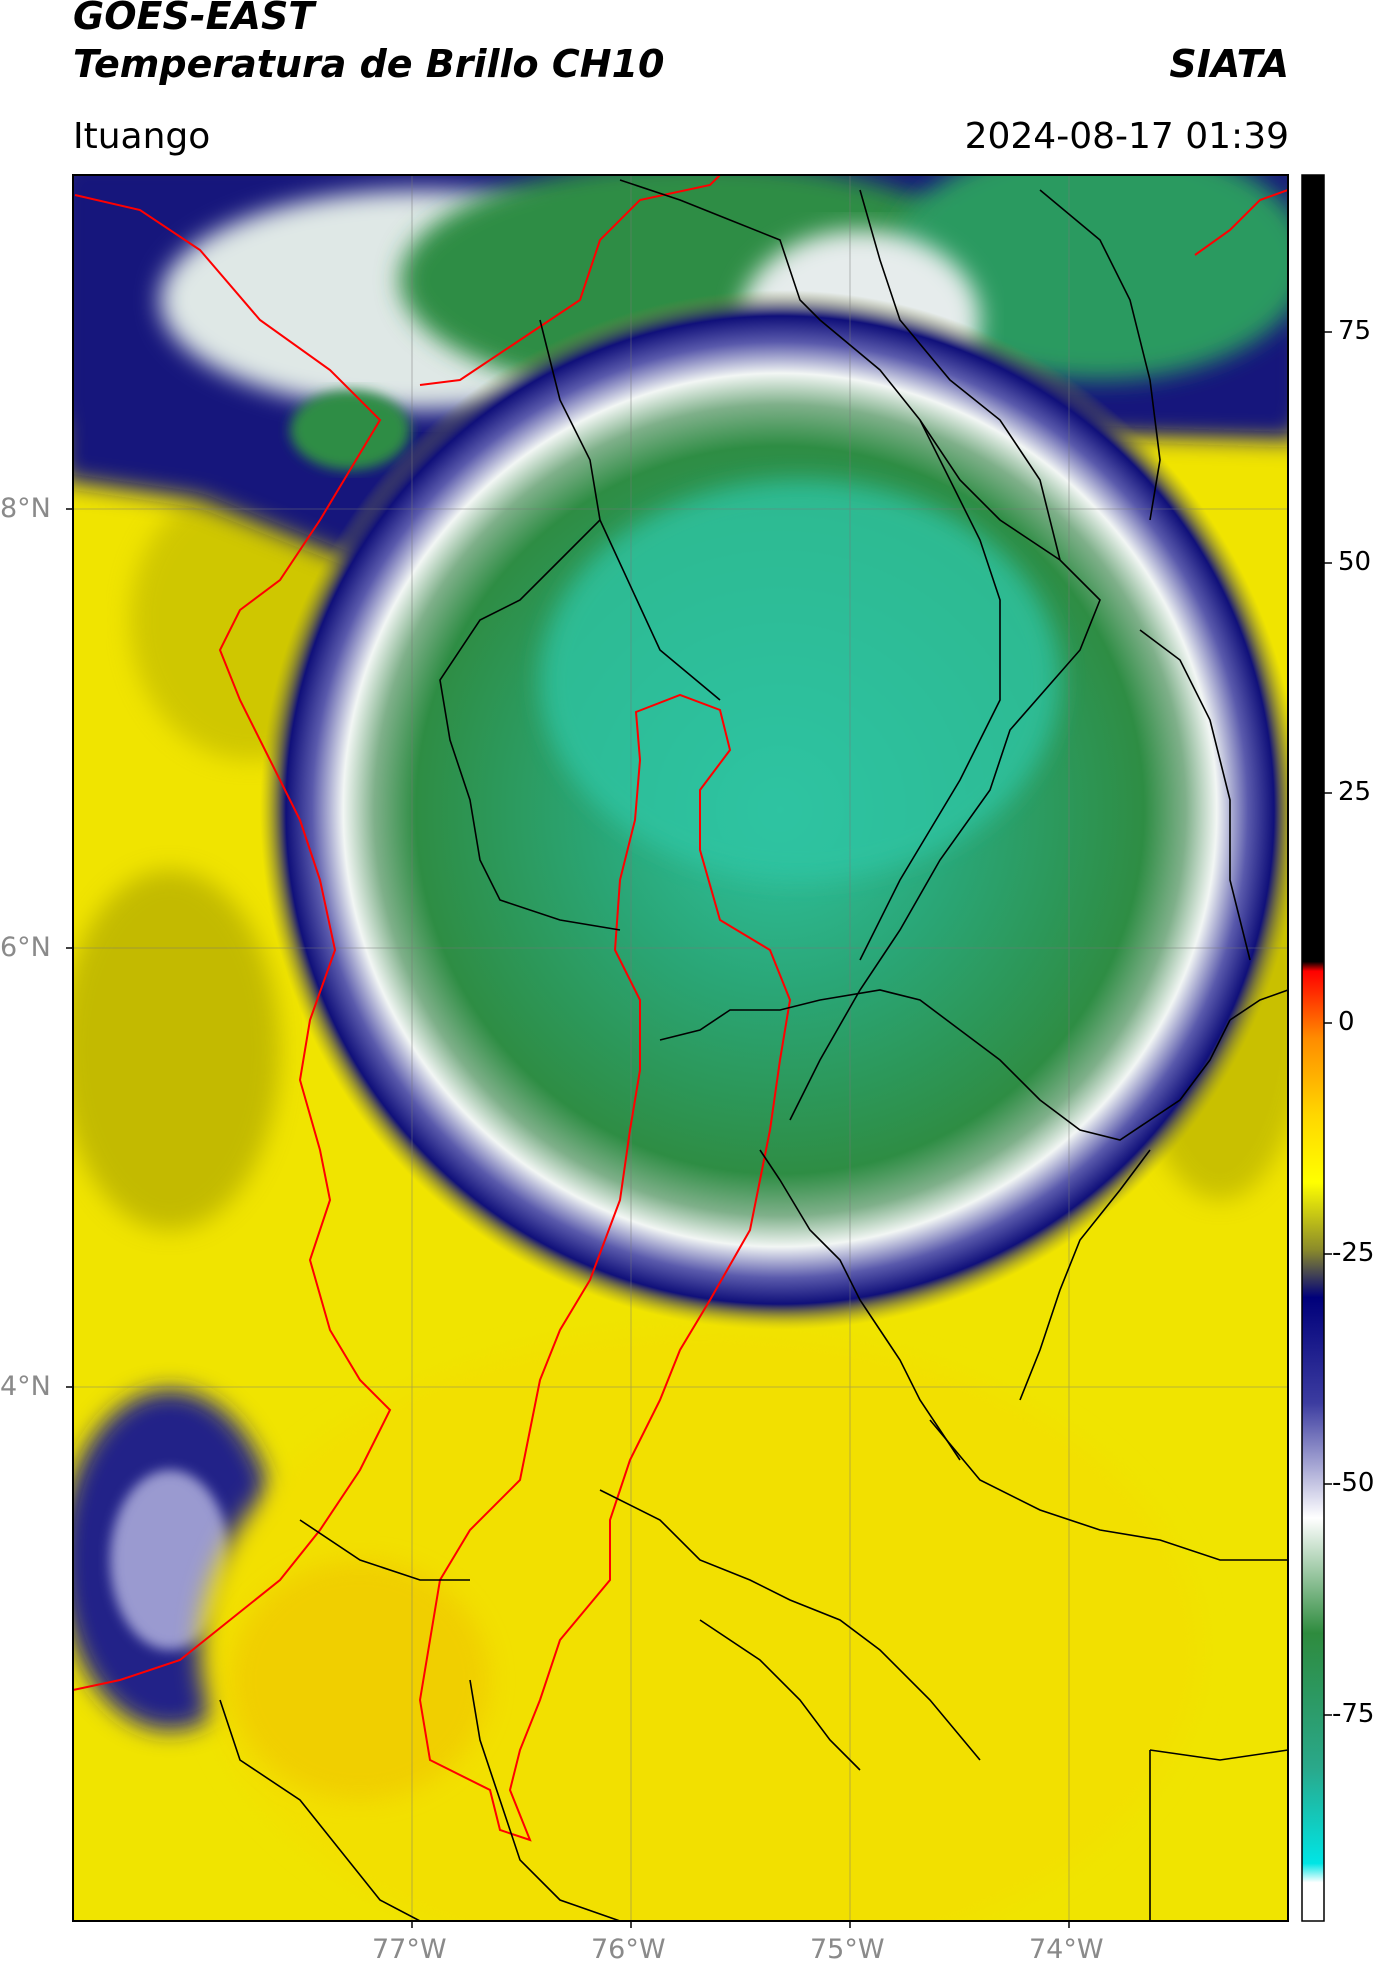  Describe the element at coordinates (1346, 1022) in the screenshot. I see `colorbar-tick-0: 0` at that location.